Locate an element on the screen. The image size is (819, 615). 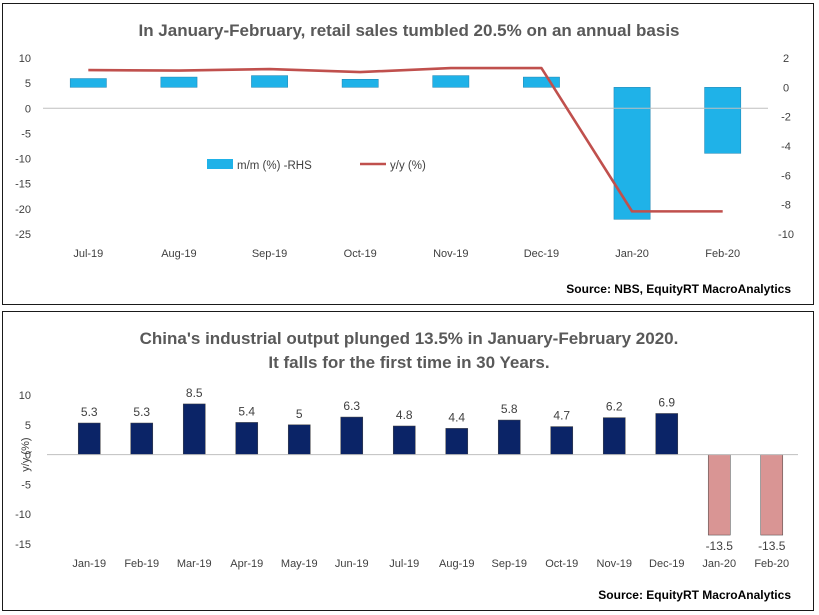
bar-data-label: 8.5 is located at coordinates (194, 393).